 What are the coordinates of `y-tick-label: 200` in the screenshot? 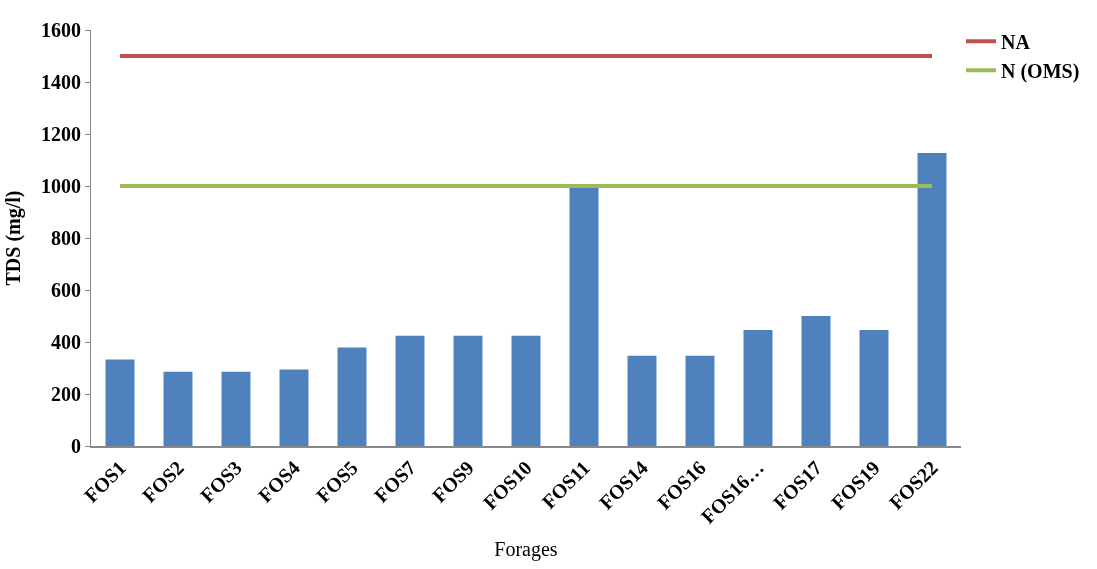 It's located at (66, 394).